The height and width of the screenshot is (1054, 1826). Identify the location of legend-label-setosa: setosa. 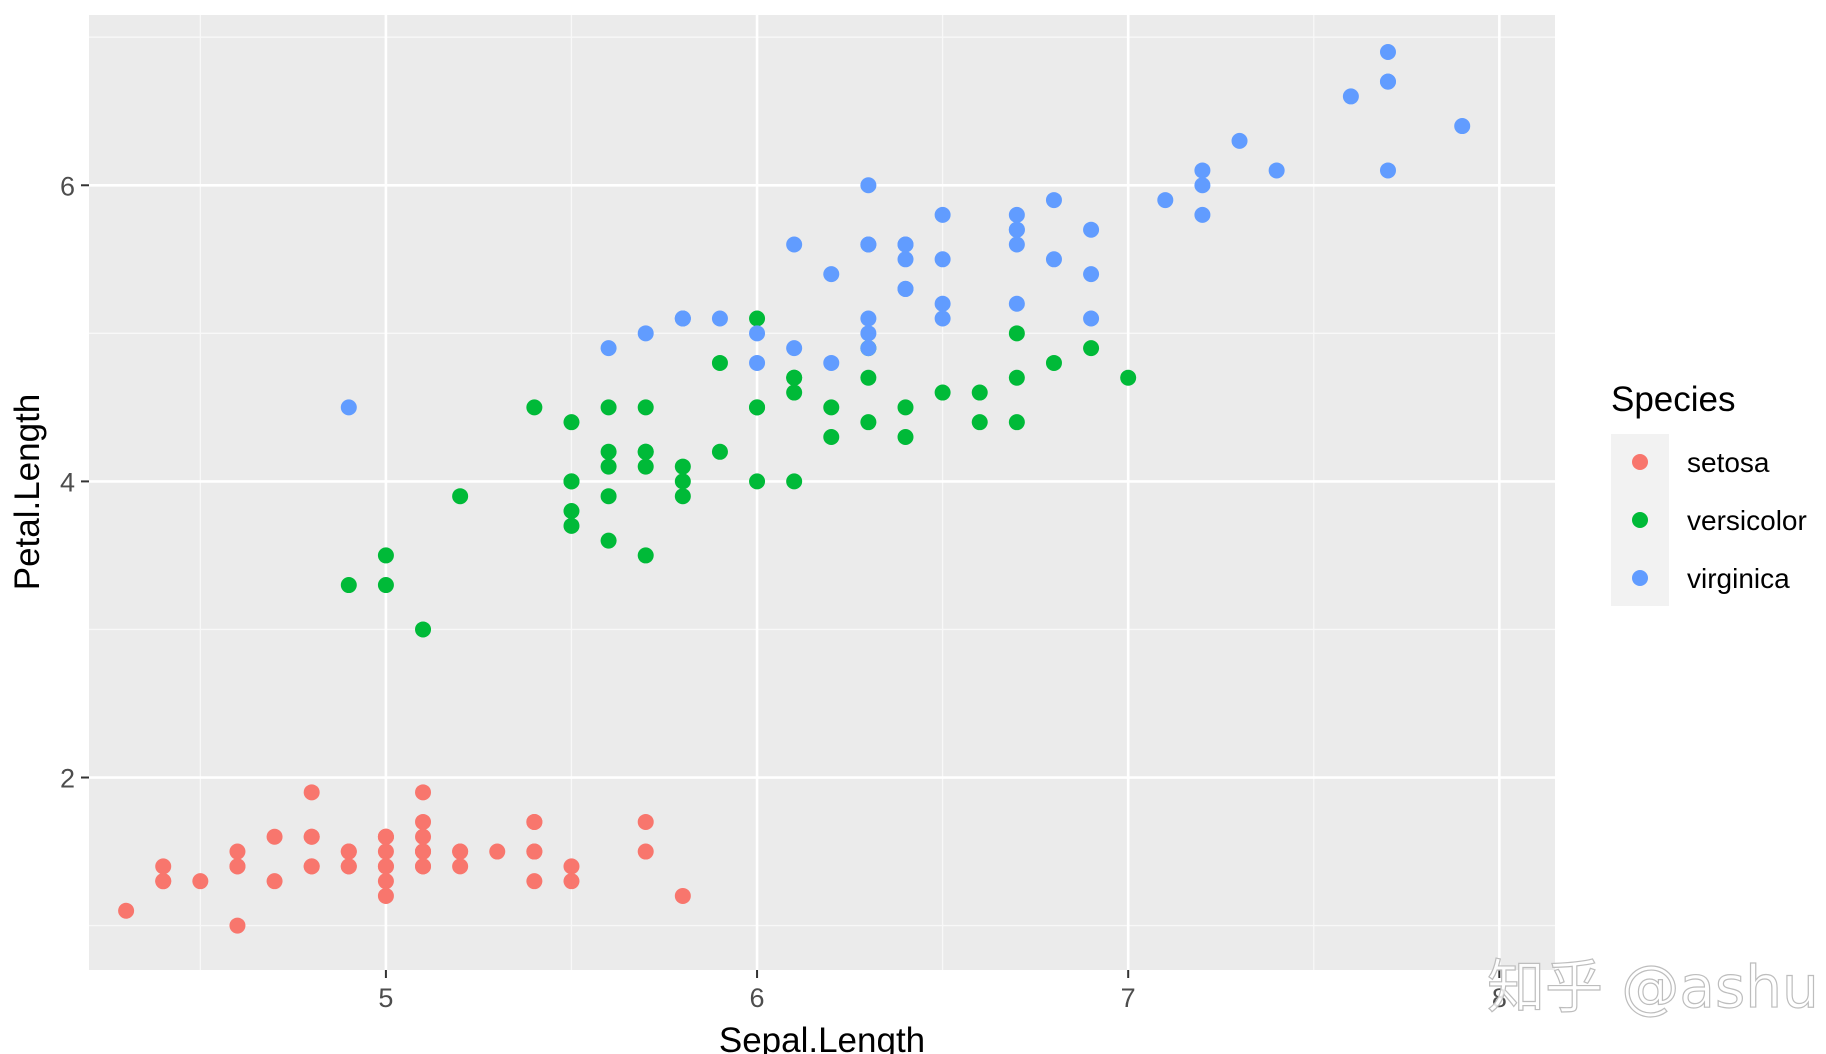
(1728, 462).